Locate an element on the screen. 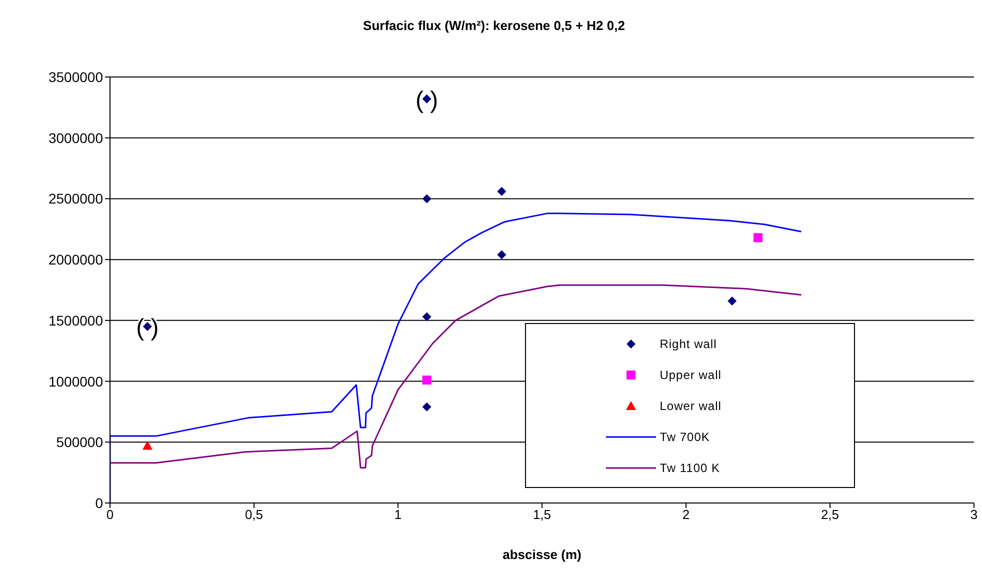  y-tick-label: 3000000 is located at coordinates (76, 138).